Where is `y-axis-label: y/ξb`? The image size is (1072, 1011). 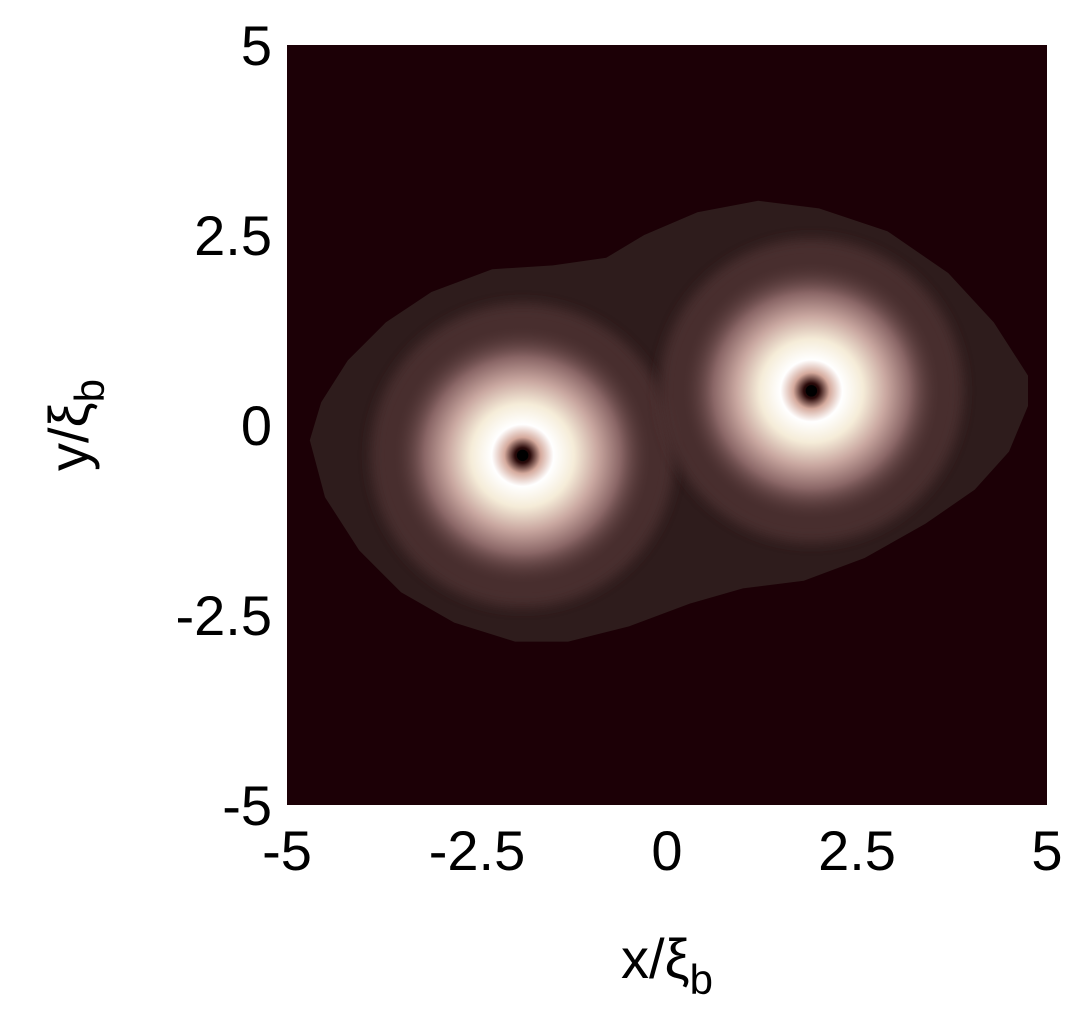
y-axis-label: y/ξb is located at coordinates (75, 425).